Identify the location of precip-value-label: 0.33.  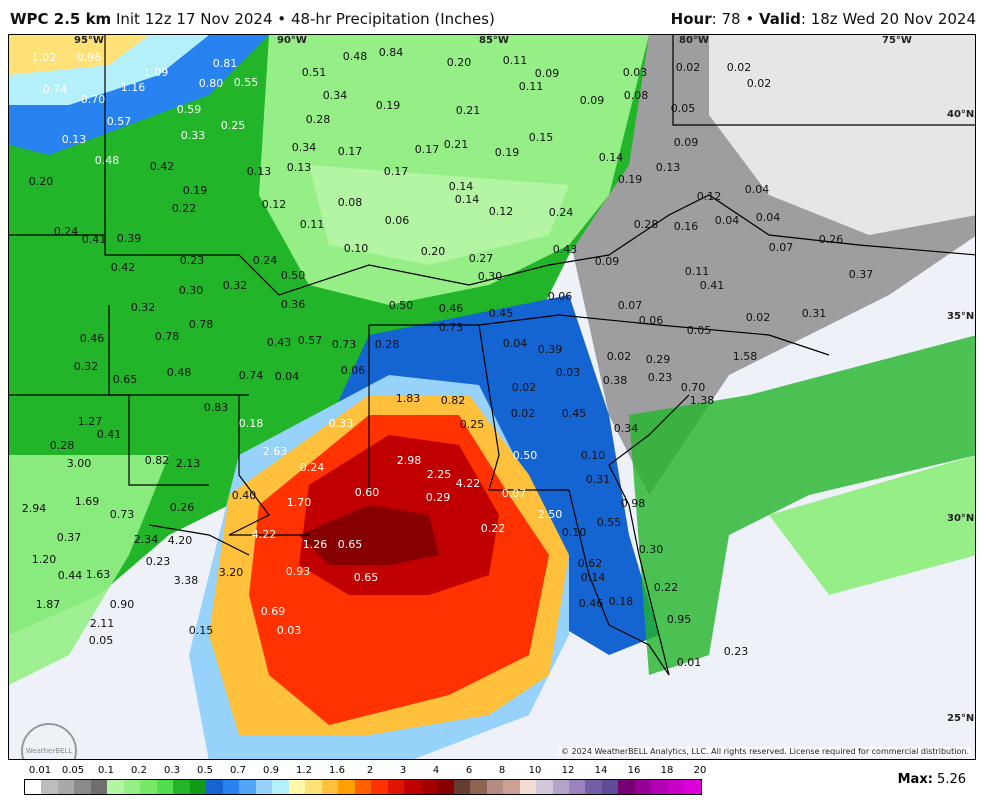
(341, 423).